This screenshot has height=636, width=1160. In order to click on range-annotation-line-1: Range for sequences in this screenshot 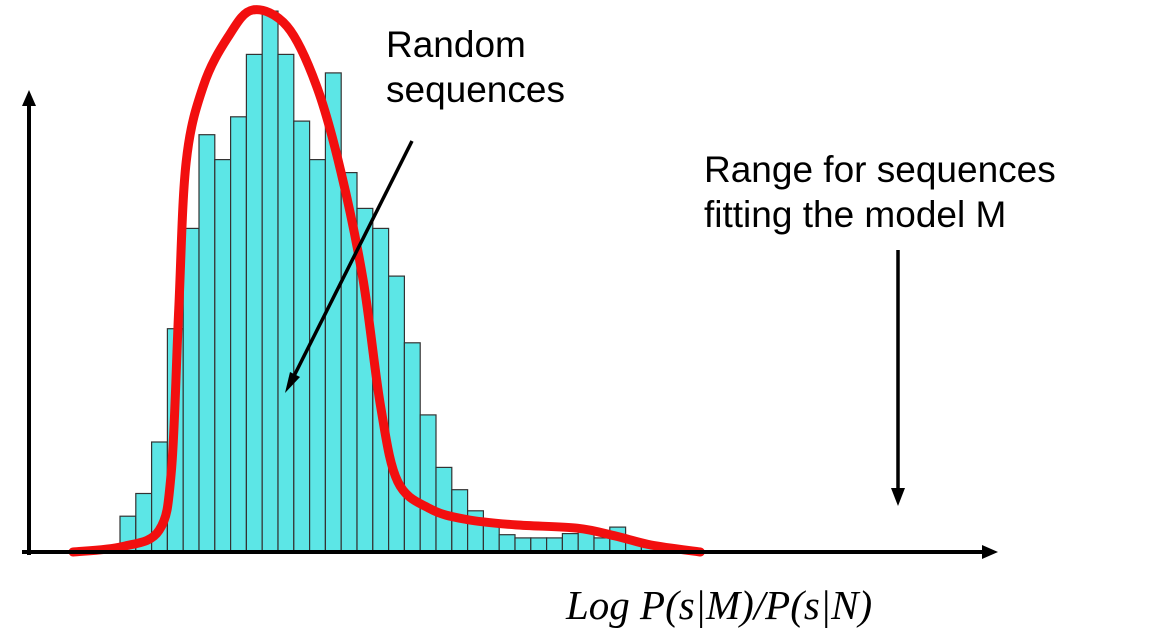, I will do `click(880, 169)`.